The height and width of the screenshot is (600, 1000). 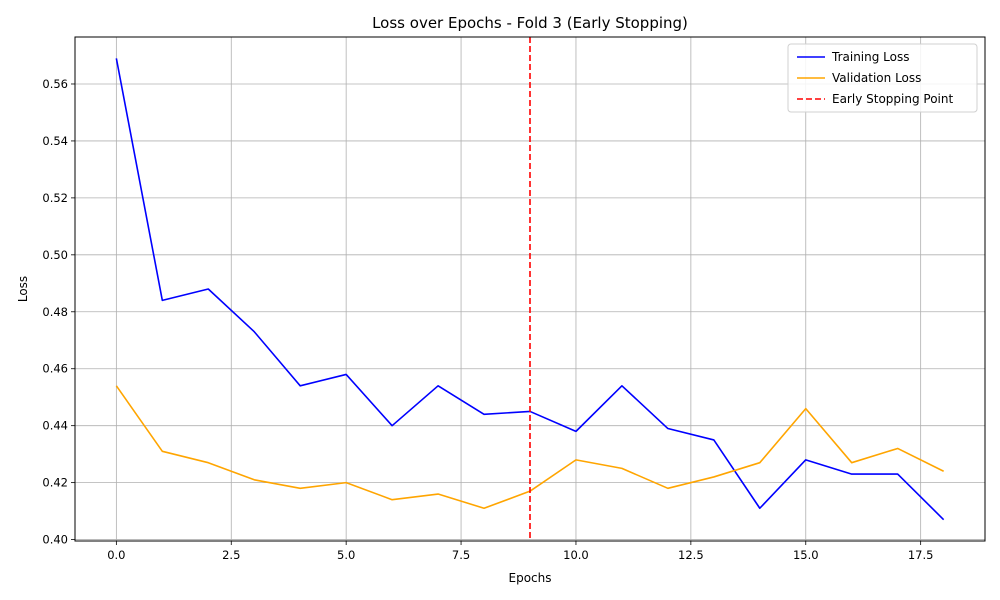 I want to click on legend-label: Training Loss, so click(x=870, y=57).